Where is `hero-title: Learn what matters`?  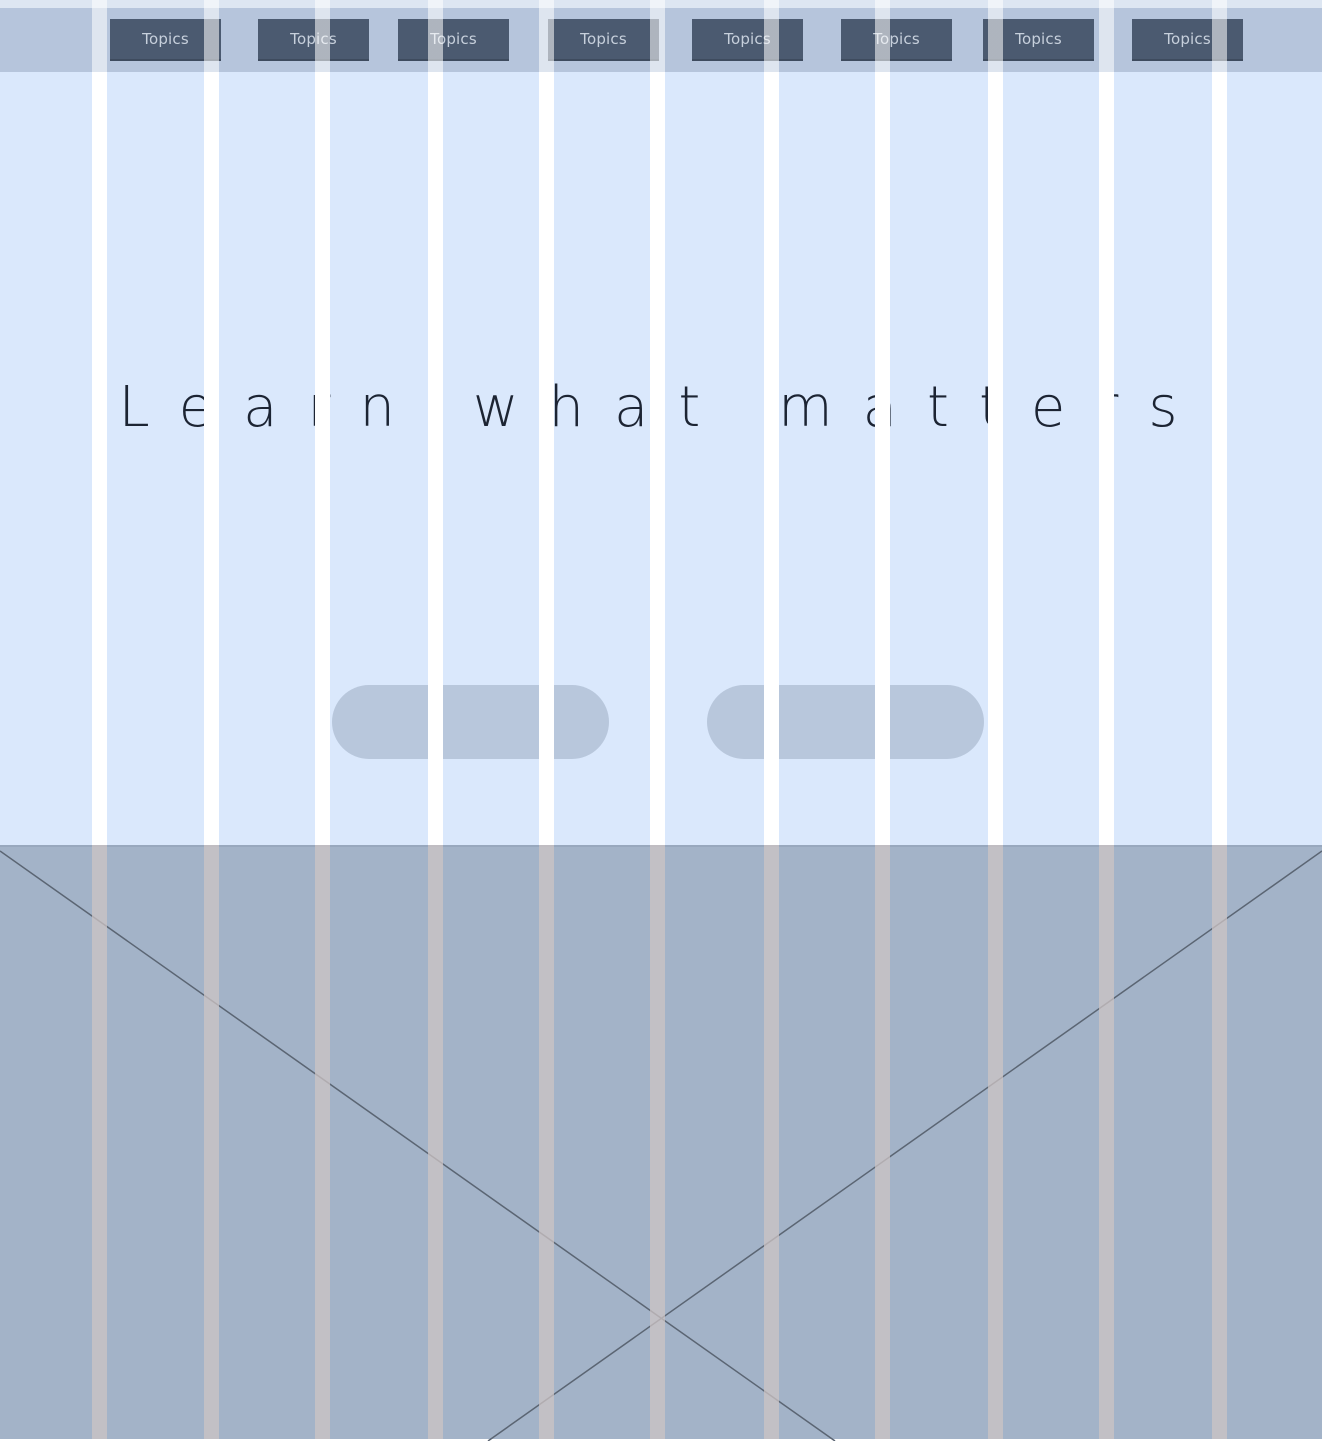
hero-title: Learn what matters is located at coordinates (663, 407).